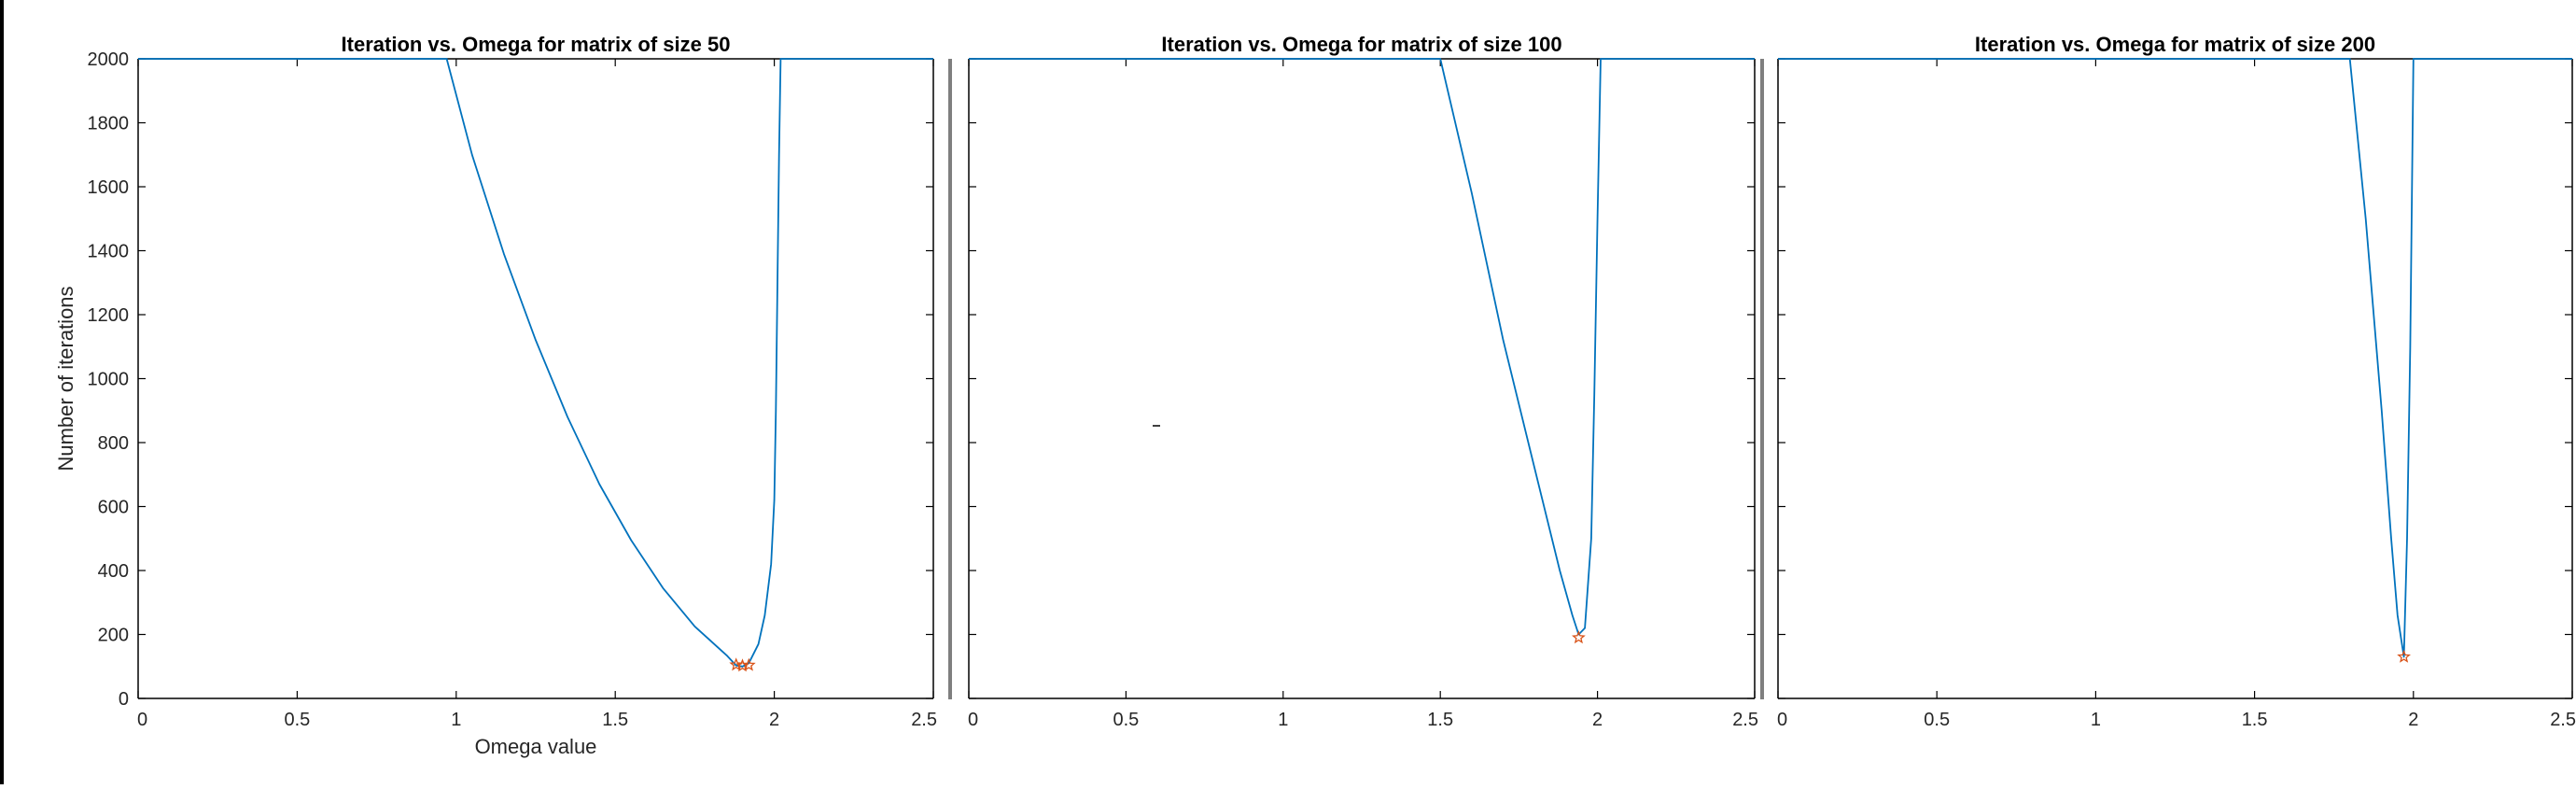 Image resolution: width=2576 pixels, height=789 pixels. I want to click on y-tick-label: 800, so click(113, 443).